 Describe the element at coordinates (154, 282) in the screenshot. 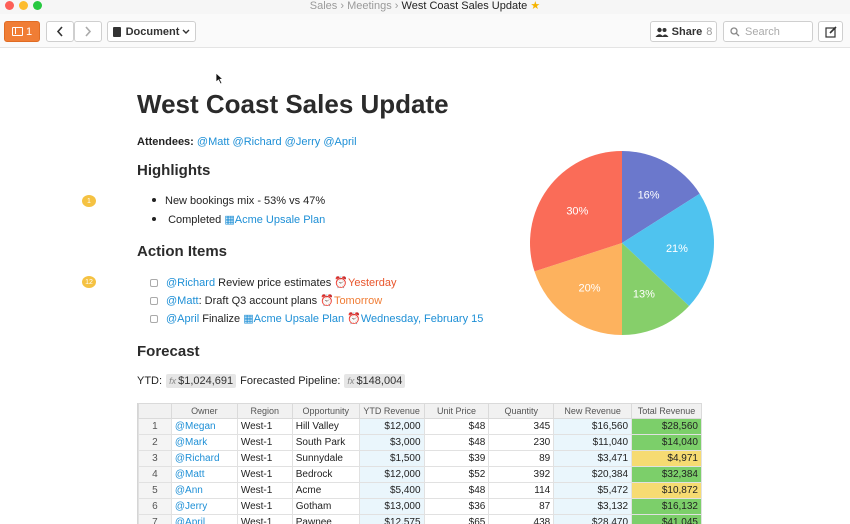

I see `task-checkbox` at that location.